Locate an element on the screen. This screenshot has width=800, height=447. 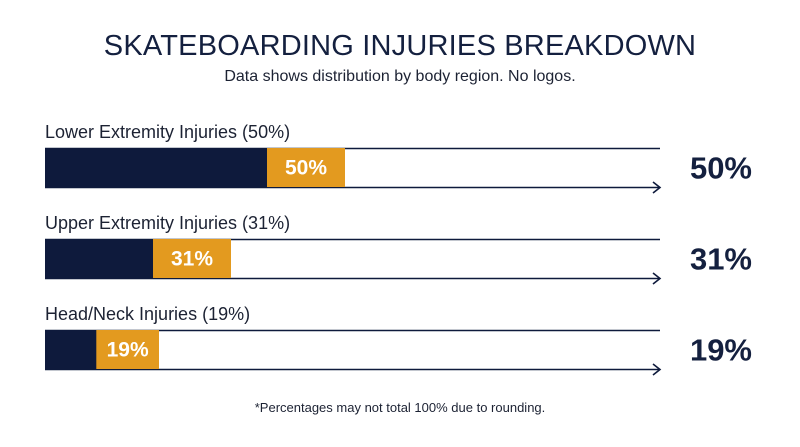
bar-value-label: 19% is located at coordinates (128, 350).